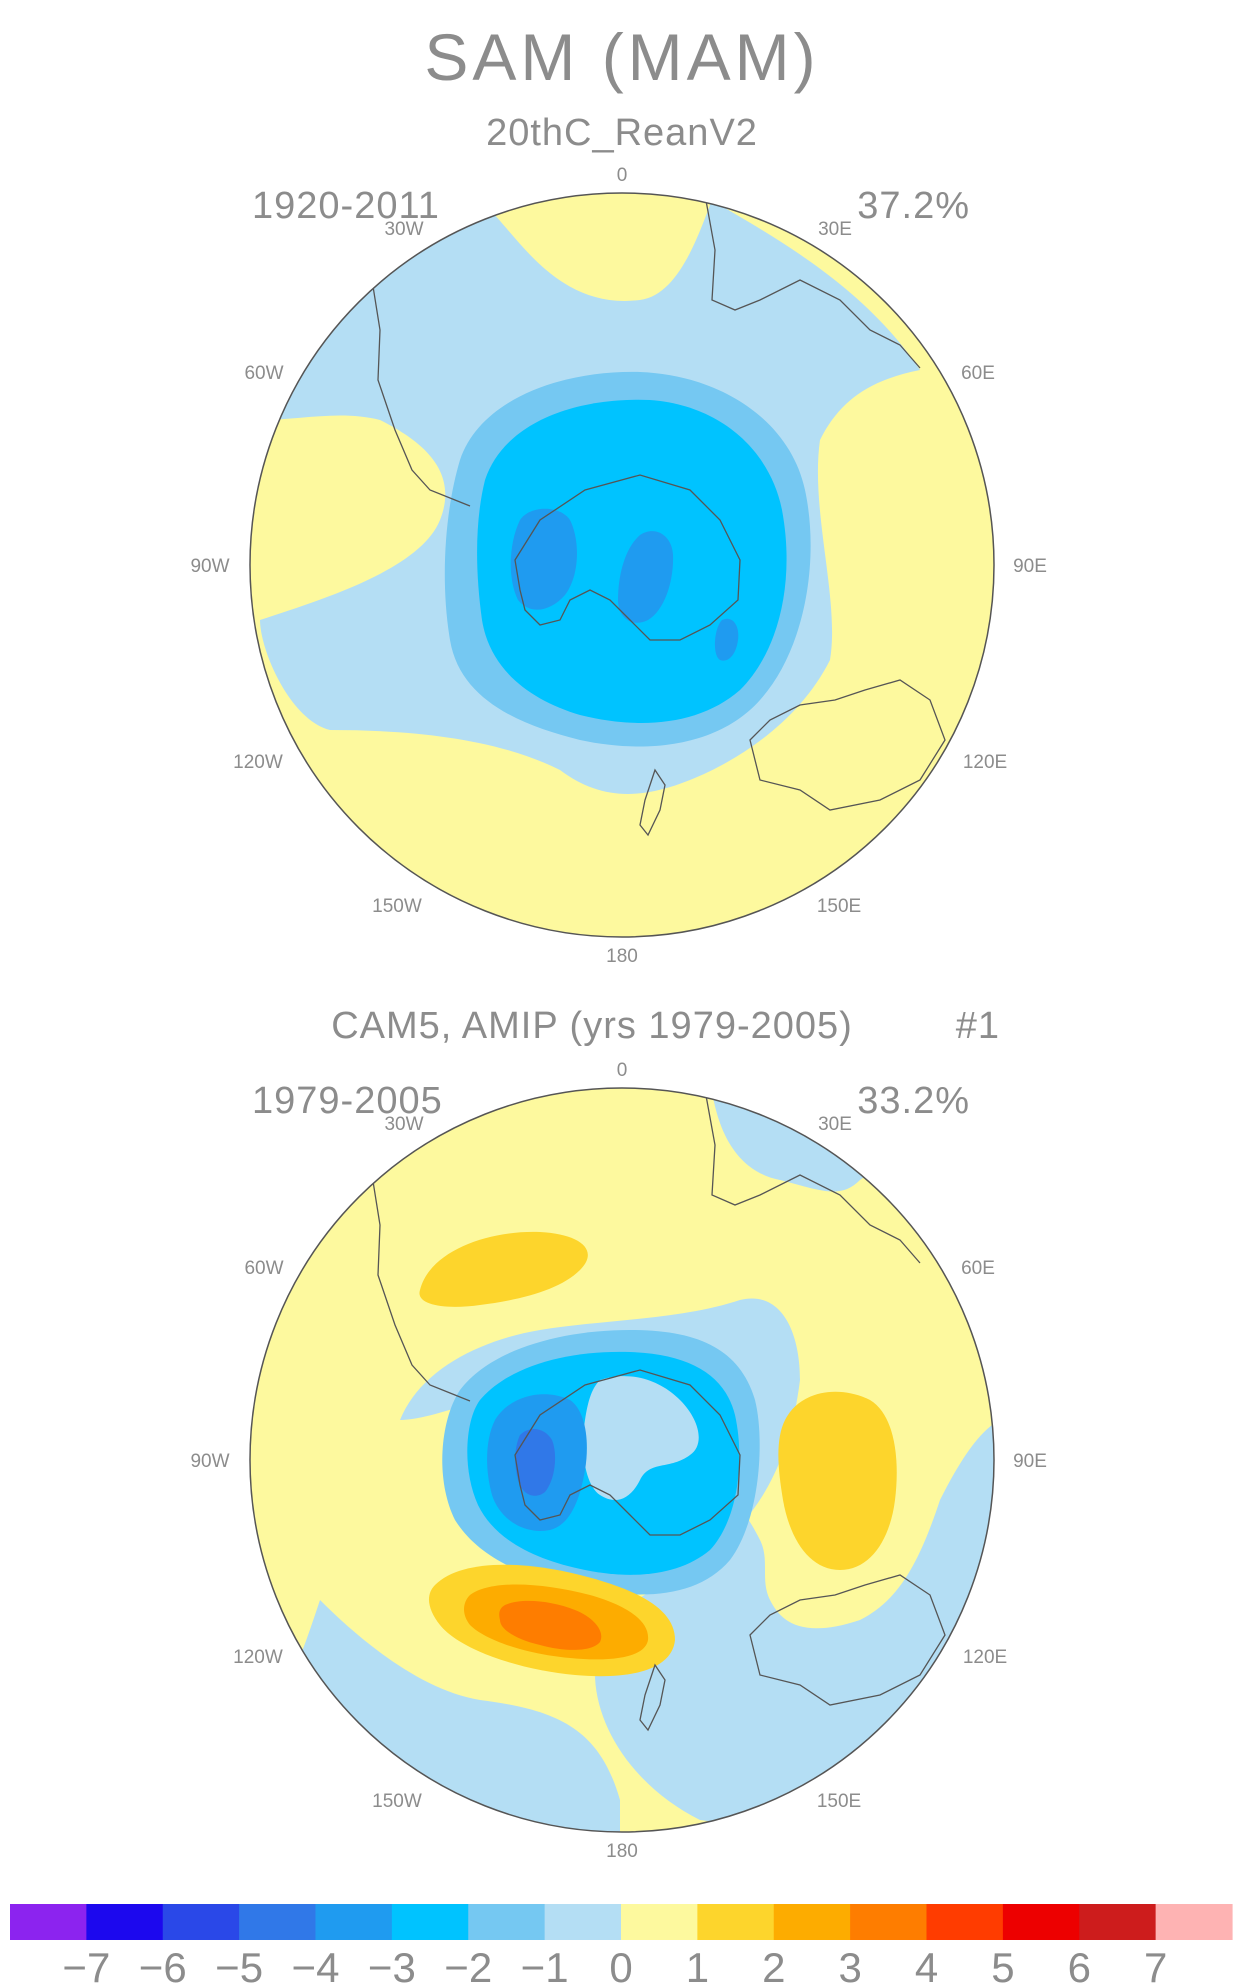 The height and width of the screenshot is (1988, 1244). What do you see at coordinates (978, 373) in the screenshot?
I see `lon-label-60e: 60E` at bounding box center [978, 373].